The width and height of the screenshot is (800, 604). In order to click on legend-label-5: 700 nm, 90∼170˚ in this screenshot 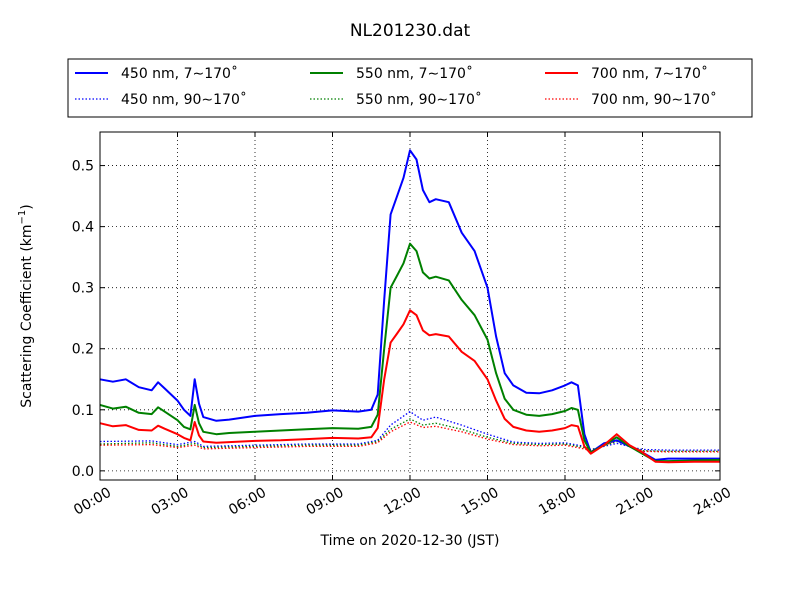, I will do `click(654, 99)`.